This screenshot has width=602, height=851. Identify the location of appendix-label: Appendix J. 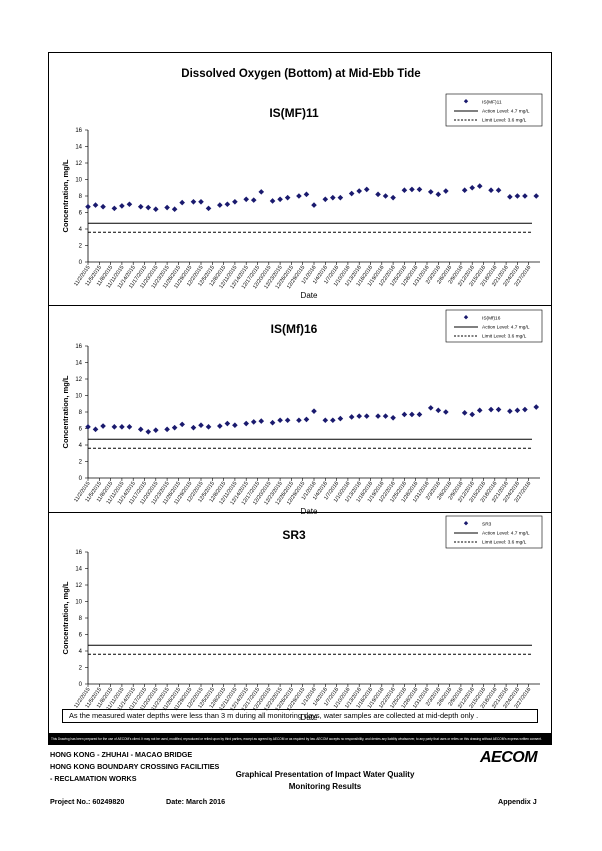
(517, 801).